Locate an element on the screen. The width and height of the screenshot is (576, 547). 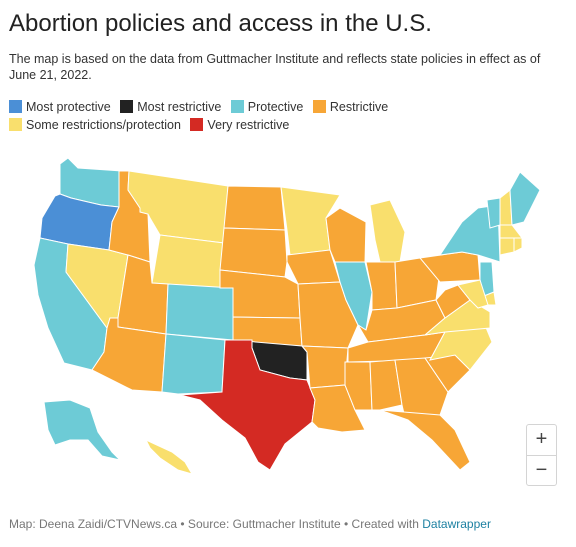
datawrapper-link: Datawrapper is located at coordinates (456, 524).